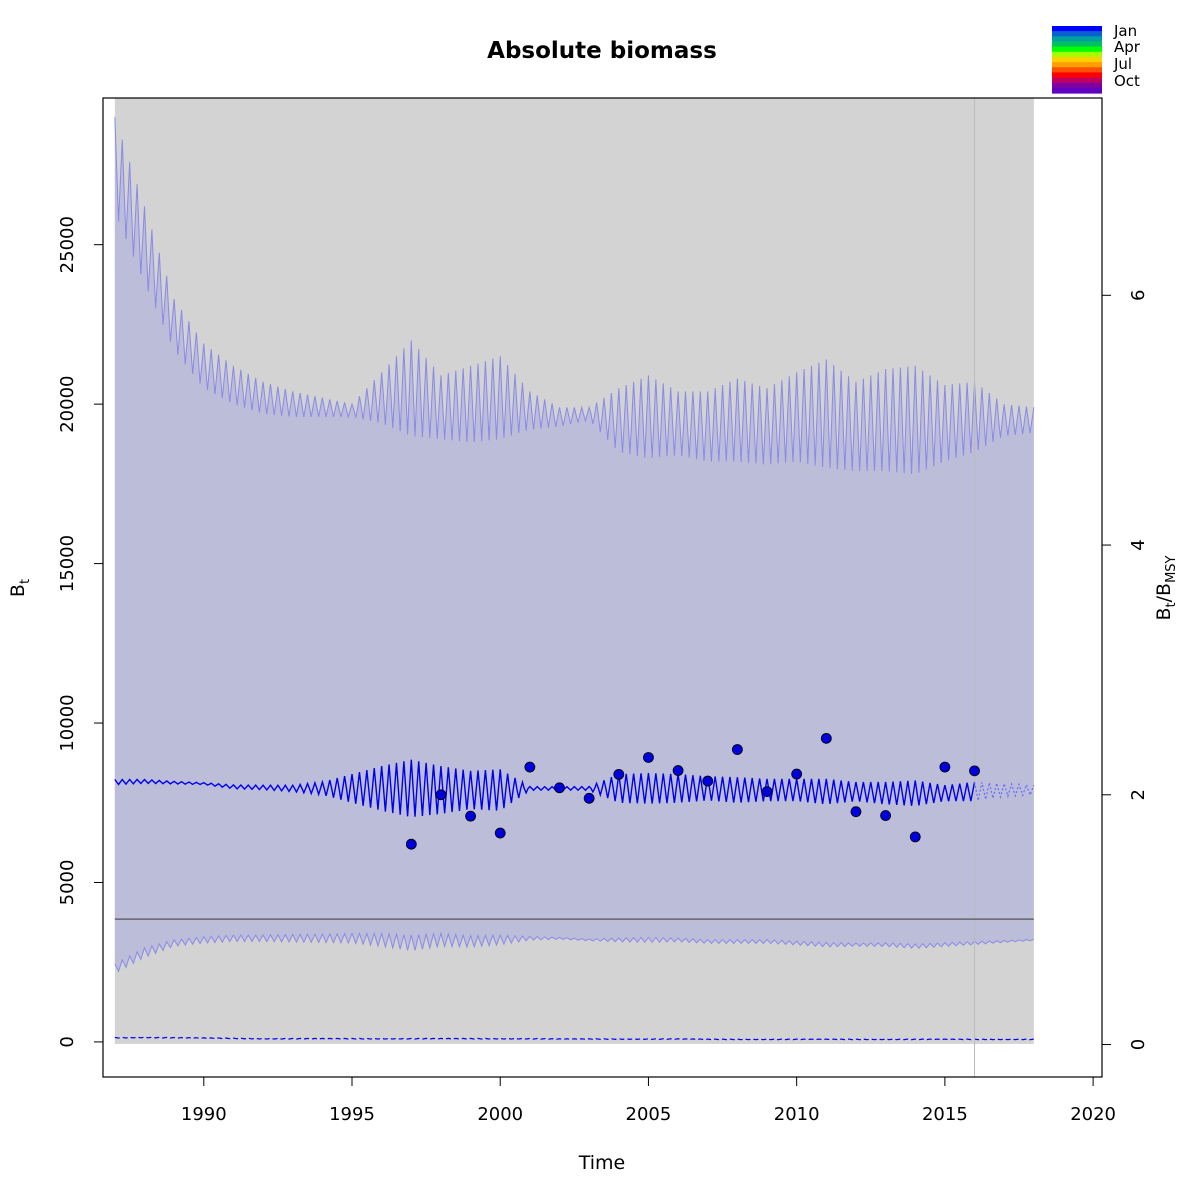 The height and width of the screenshot is (1200, 1200). Describe the element at coordinates (797, 1114) in the screenshot. I see `x-tick-label: 2010` at that location.